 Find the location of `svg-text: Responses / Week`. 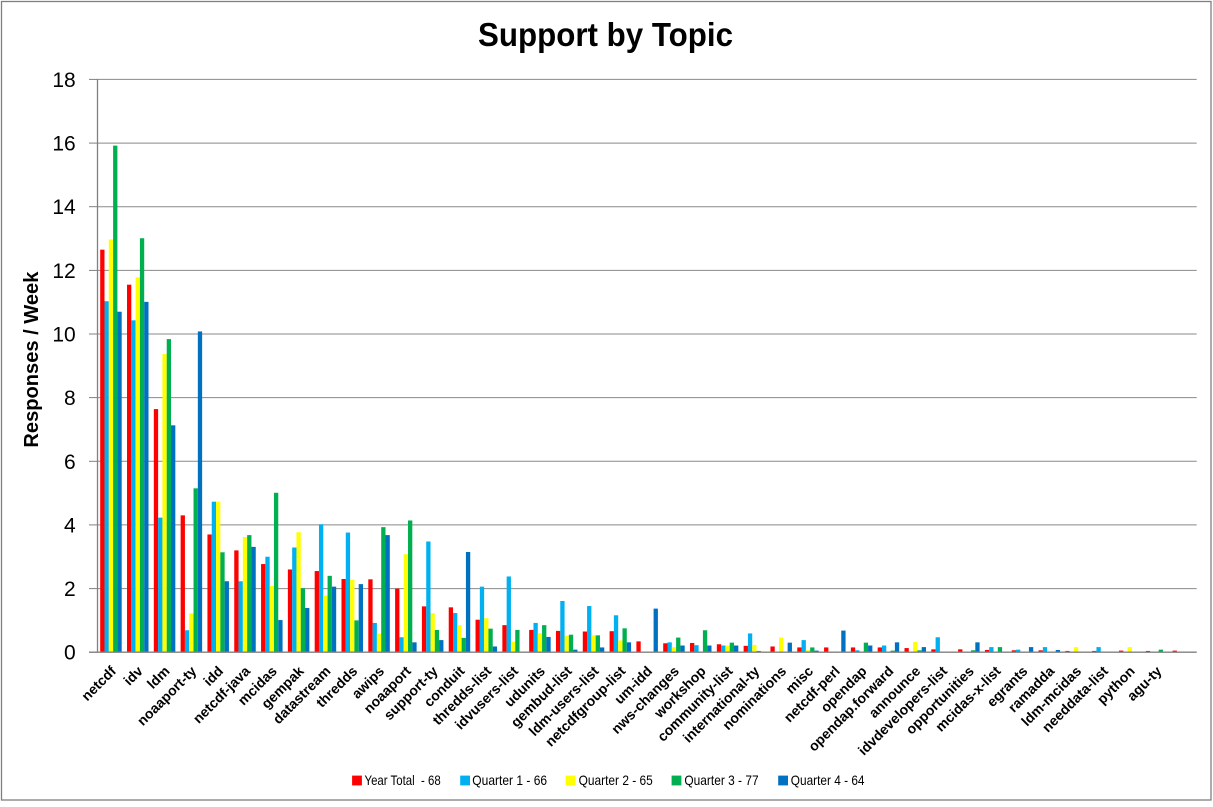

svg-text: Responses / Week is located at coordinates (32, 359).